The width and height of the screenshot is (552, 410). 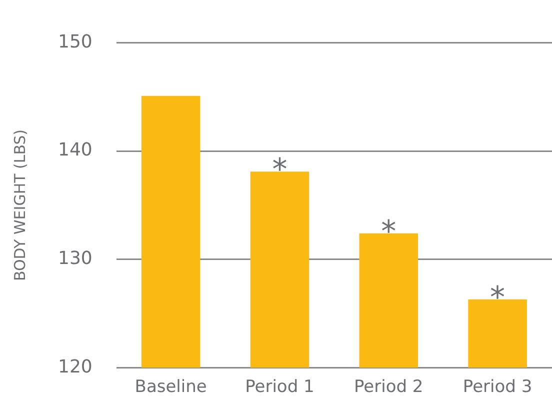 What do you see at coordinates (279, 387) in the screenshot?
I see `x-tick-label: Period 1` at bounding box center [279, 387].